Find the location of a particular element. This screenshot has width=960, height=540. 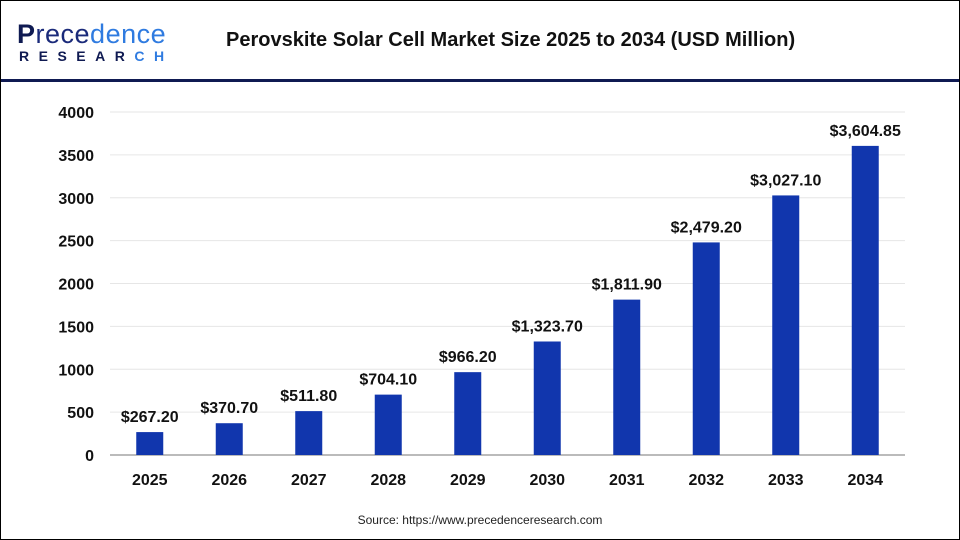

data-label: $2,479.20 is located at coordinates (706, 227).